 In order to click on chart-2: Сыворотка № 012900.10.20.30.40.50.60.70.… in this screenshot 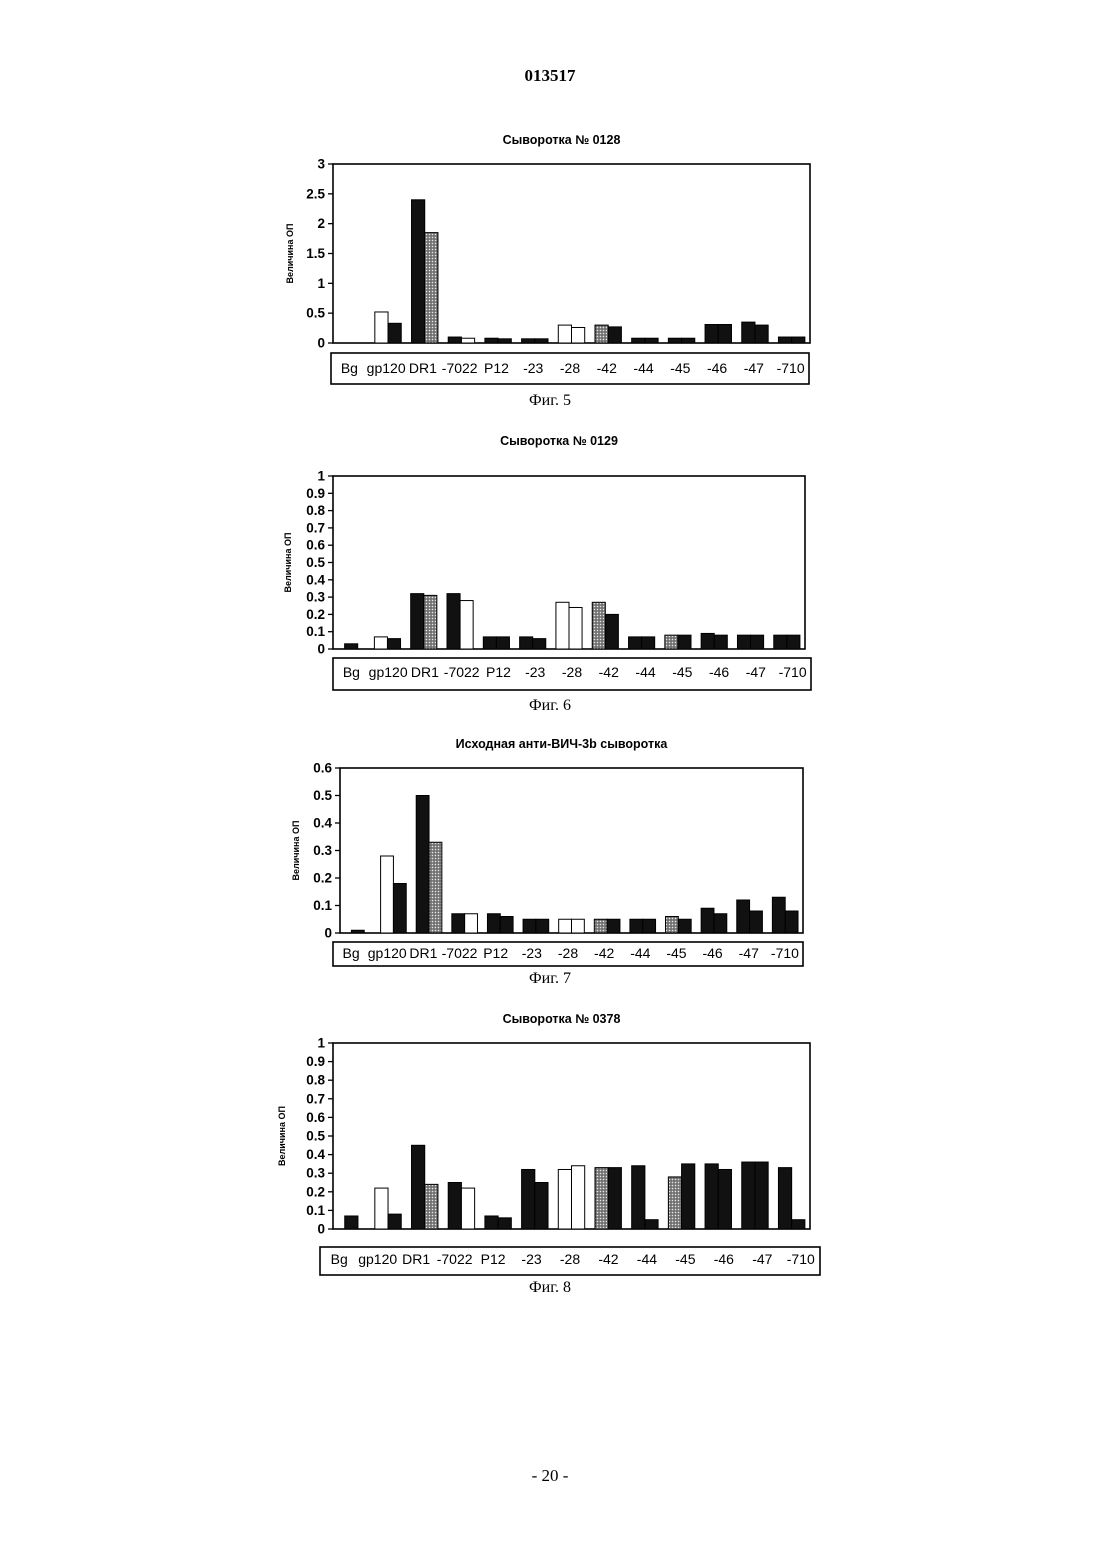, I will do `click(547, 574)`.